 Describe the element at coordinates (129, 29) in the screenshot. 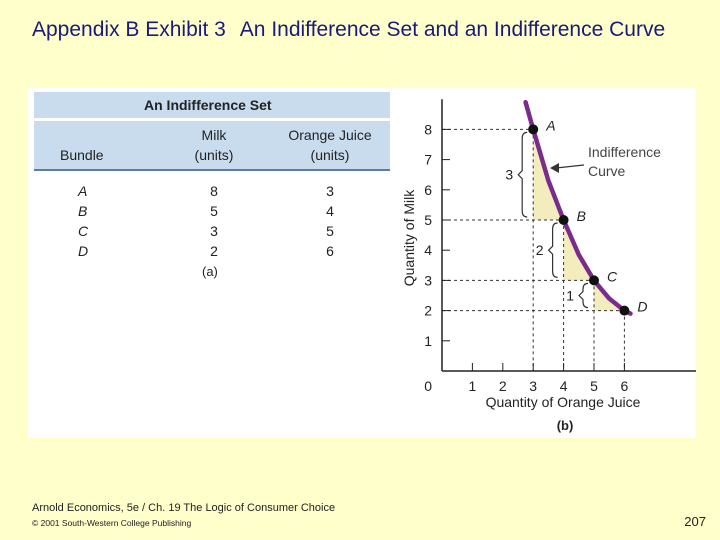

I see `title-prefix: Appendix B Exhibit 3` at that location.